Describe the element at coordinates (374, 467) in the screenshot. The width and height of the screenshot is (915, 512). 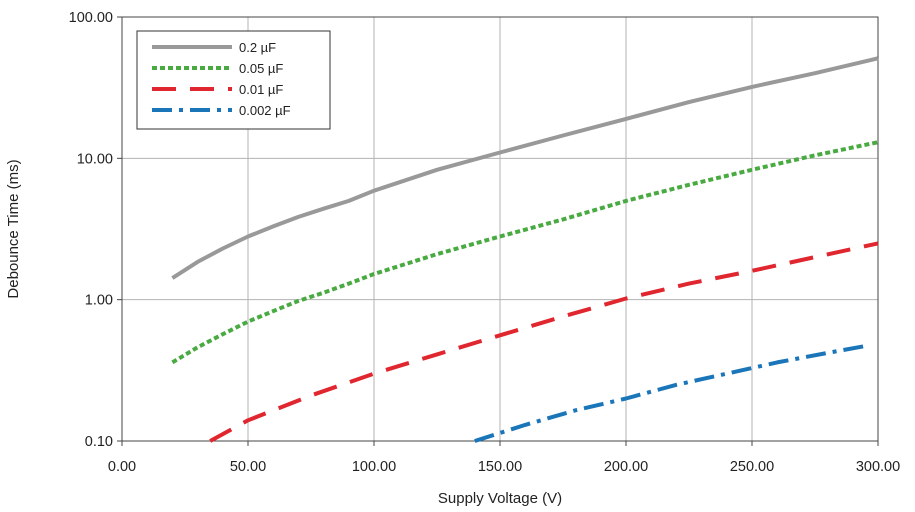
I see `x-tick-label: 100.00` at that location.